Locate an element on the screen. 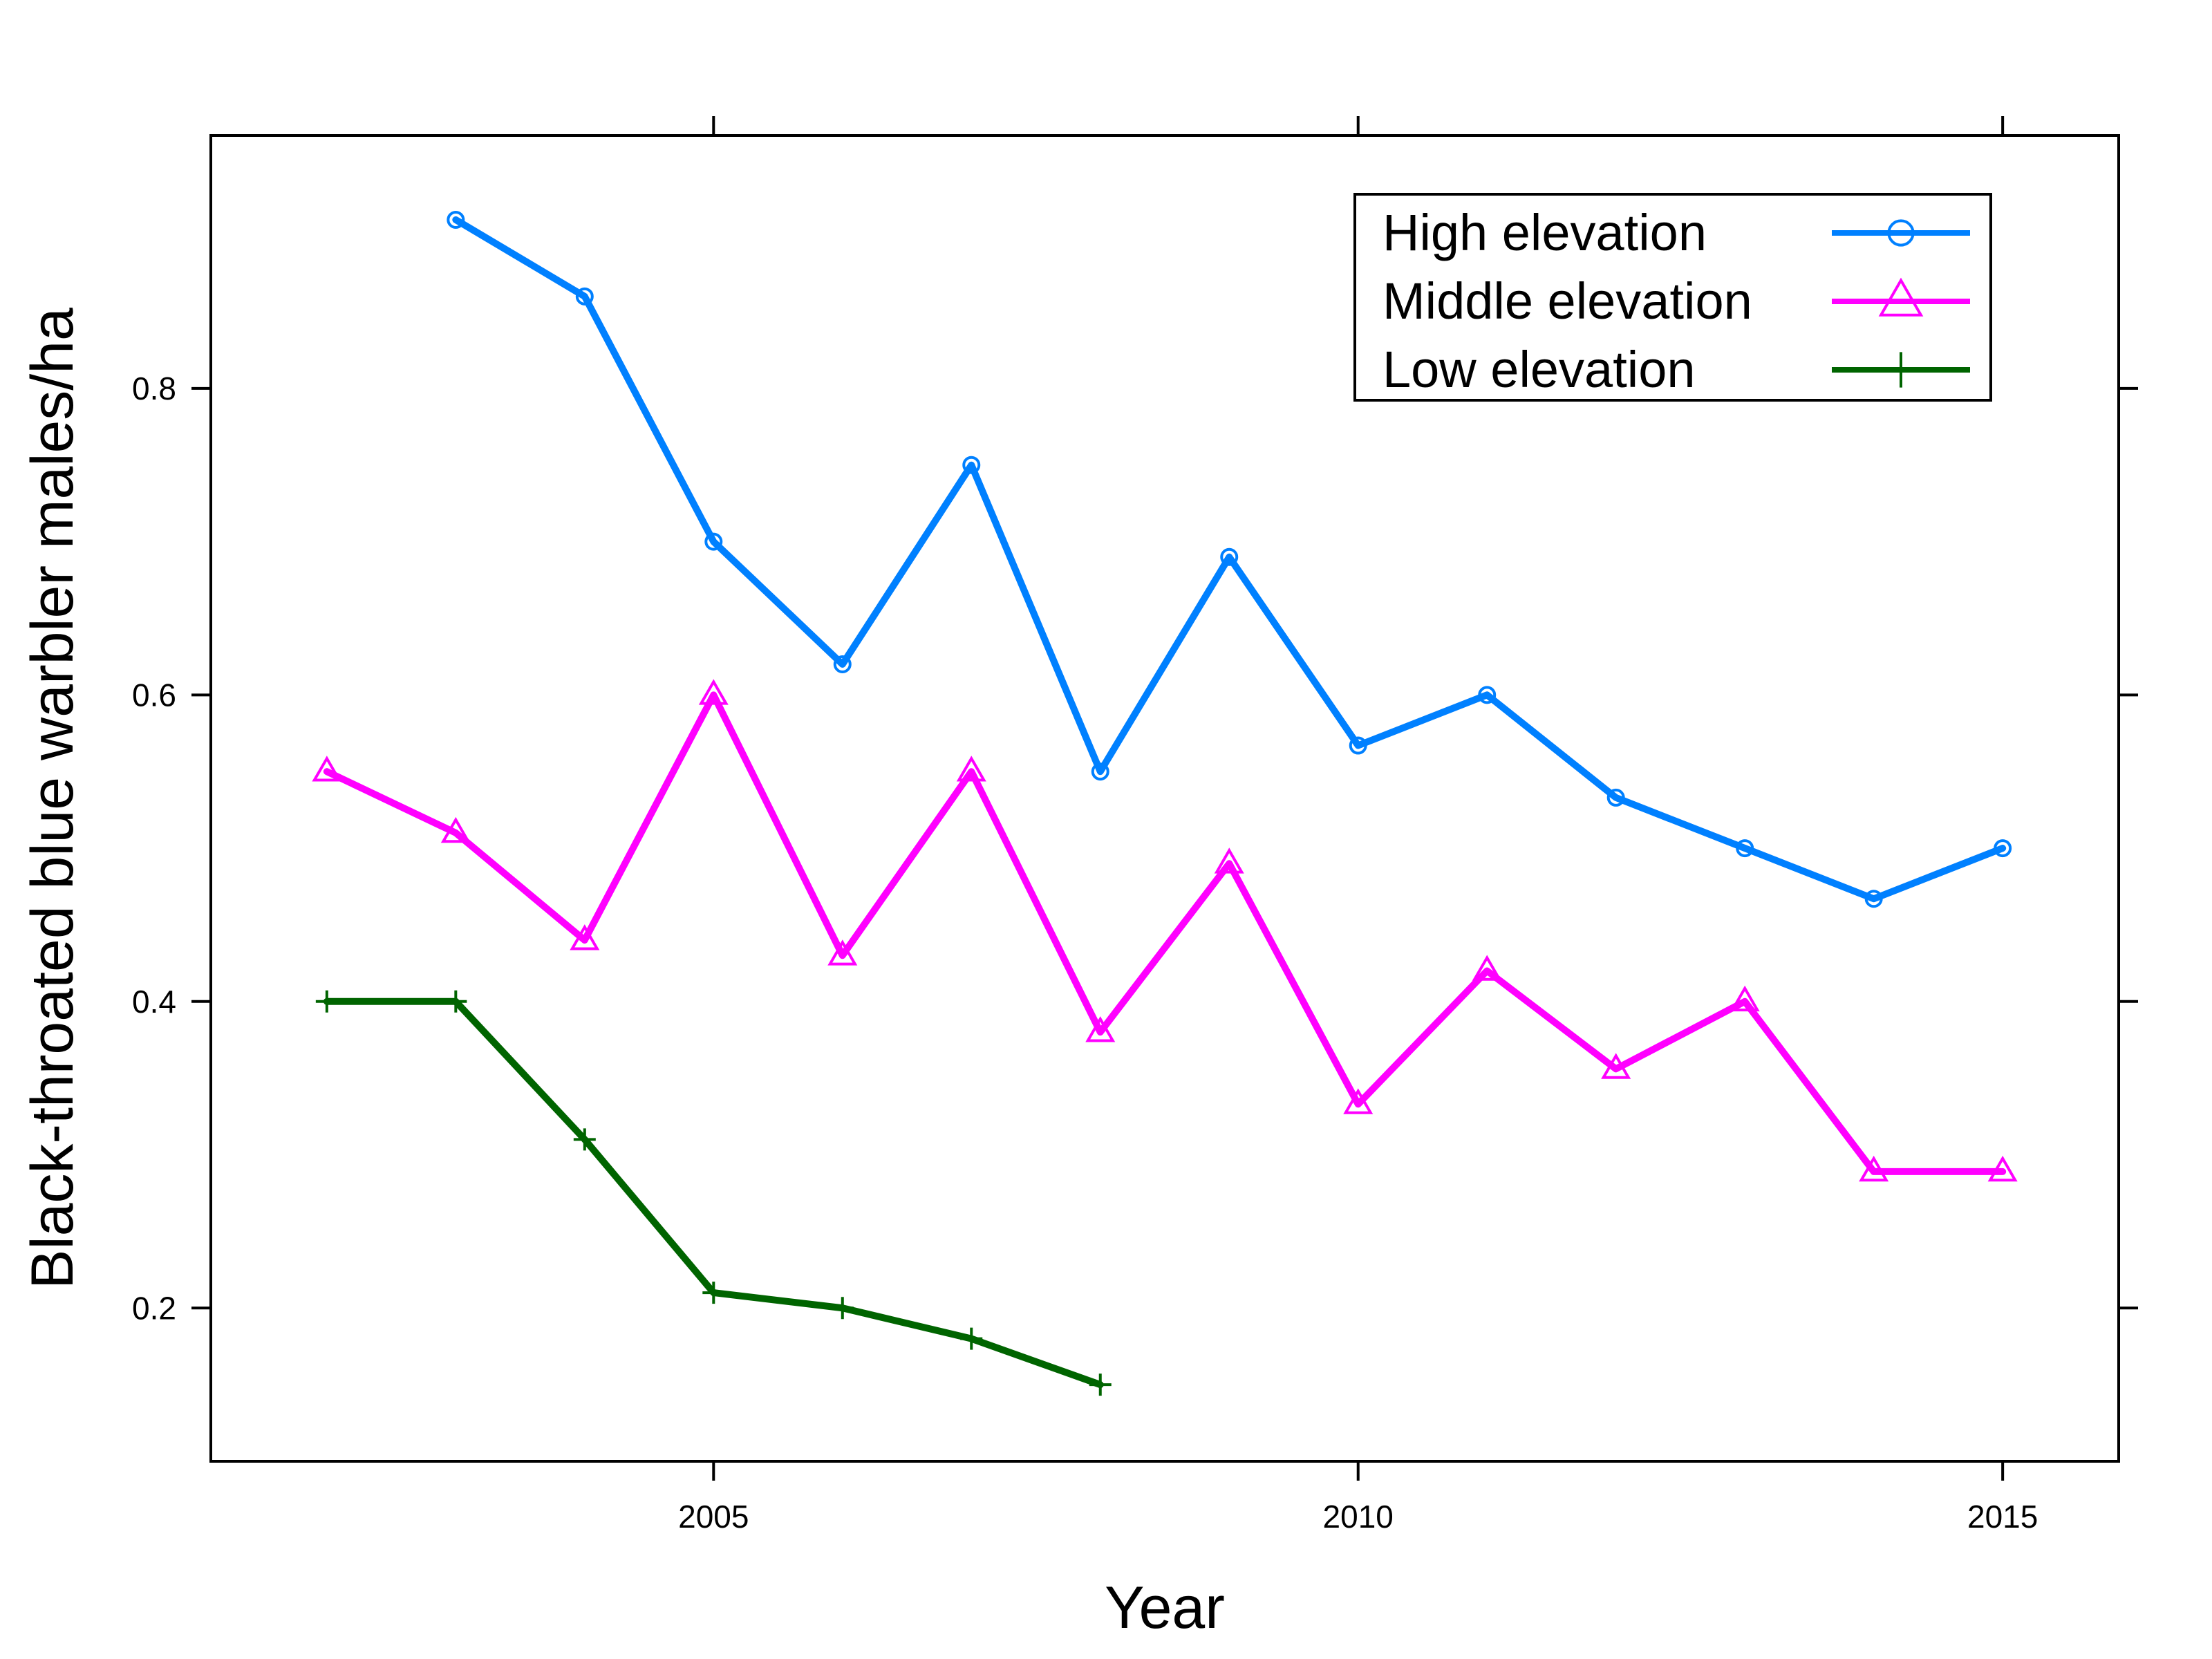 This screenshot has height=1659, width=2212. data-point-high-2006 is located at coordinates (842, 664).